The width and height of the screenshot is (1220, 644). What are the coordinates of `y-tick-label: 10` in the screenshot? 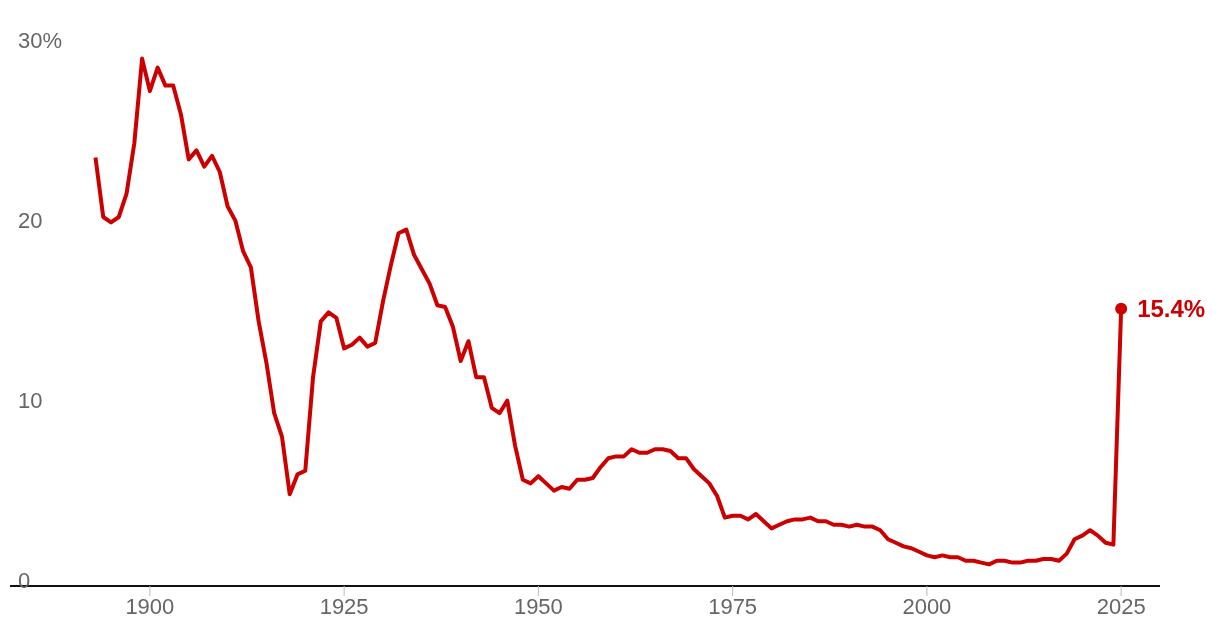 It's located at (30, 400).